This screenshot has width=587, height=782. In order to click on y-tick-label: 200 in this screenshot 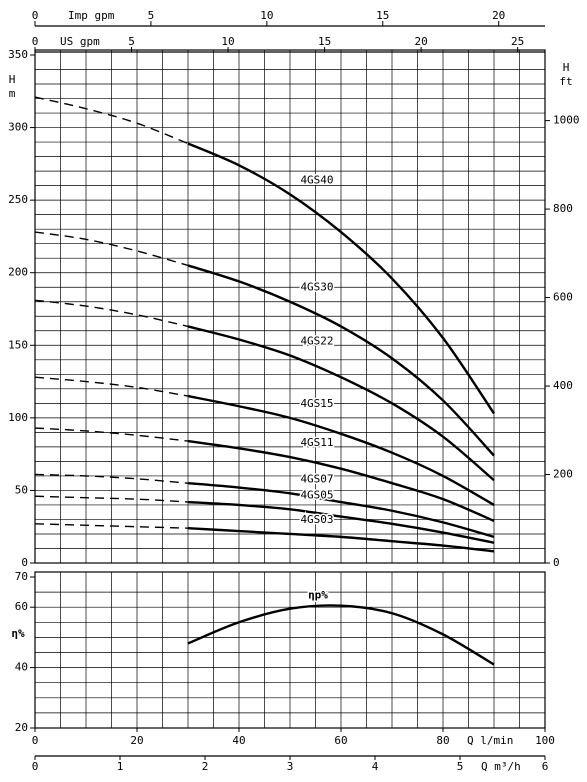, I will do `click(18, 272)`.